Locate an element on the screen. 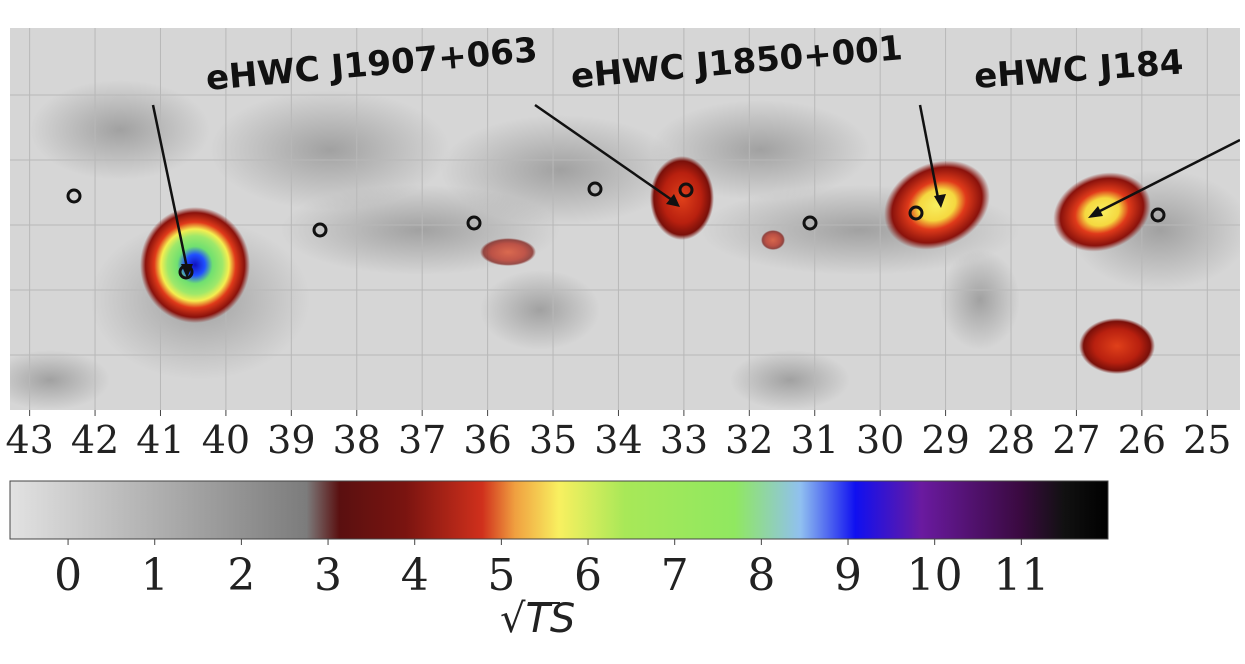 The height and width of the screenshot is (664, 1245). x-tick-label: 31 is located at coordinates (815, 440).